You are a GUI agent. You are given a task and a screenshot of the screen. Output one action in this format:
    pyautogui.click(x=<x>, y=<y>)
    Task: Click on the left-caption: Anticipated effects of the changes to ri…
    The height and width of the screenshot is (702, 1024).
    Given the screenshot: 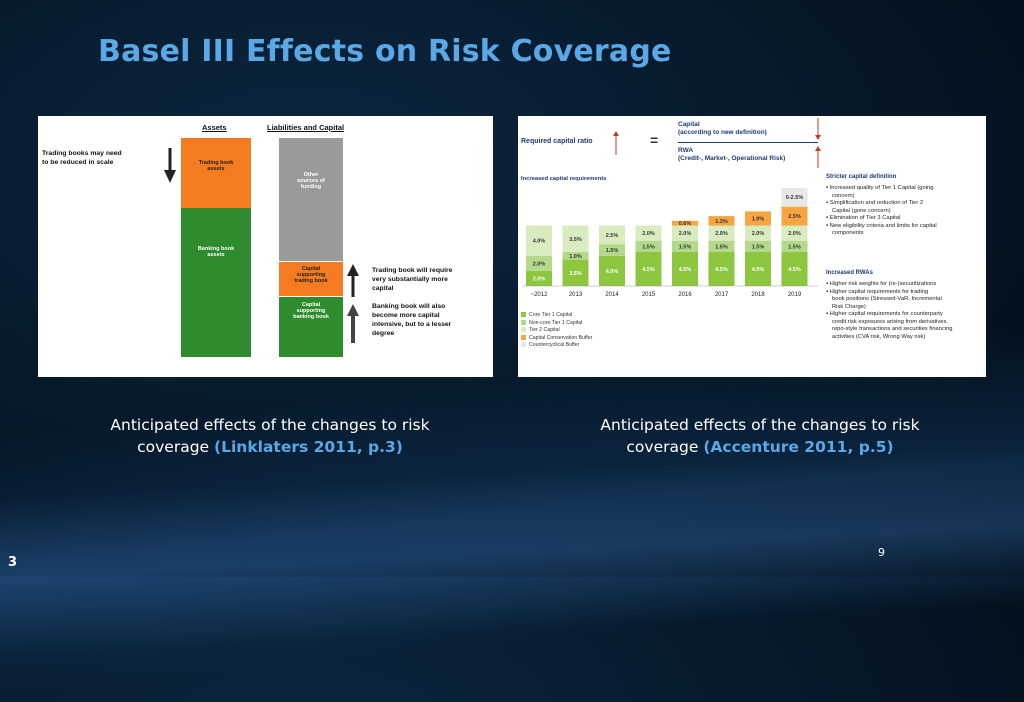 What is the action you would take?
    pyautogui.click(x=270, y=436)
    